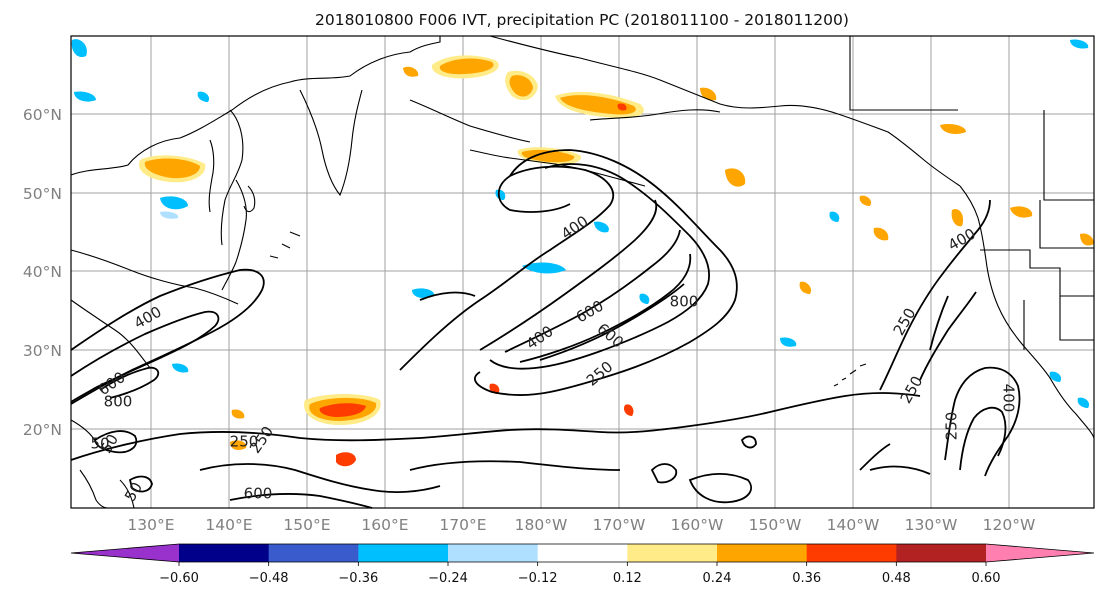 This screenshot has height=601, width=1105. What do you see at coordinates (1009, 525) in the screenshot?
I see `longitude-label: 120°W` at bounding box center [1009, 525].